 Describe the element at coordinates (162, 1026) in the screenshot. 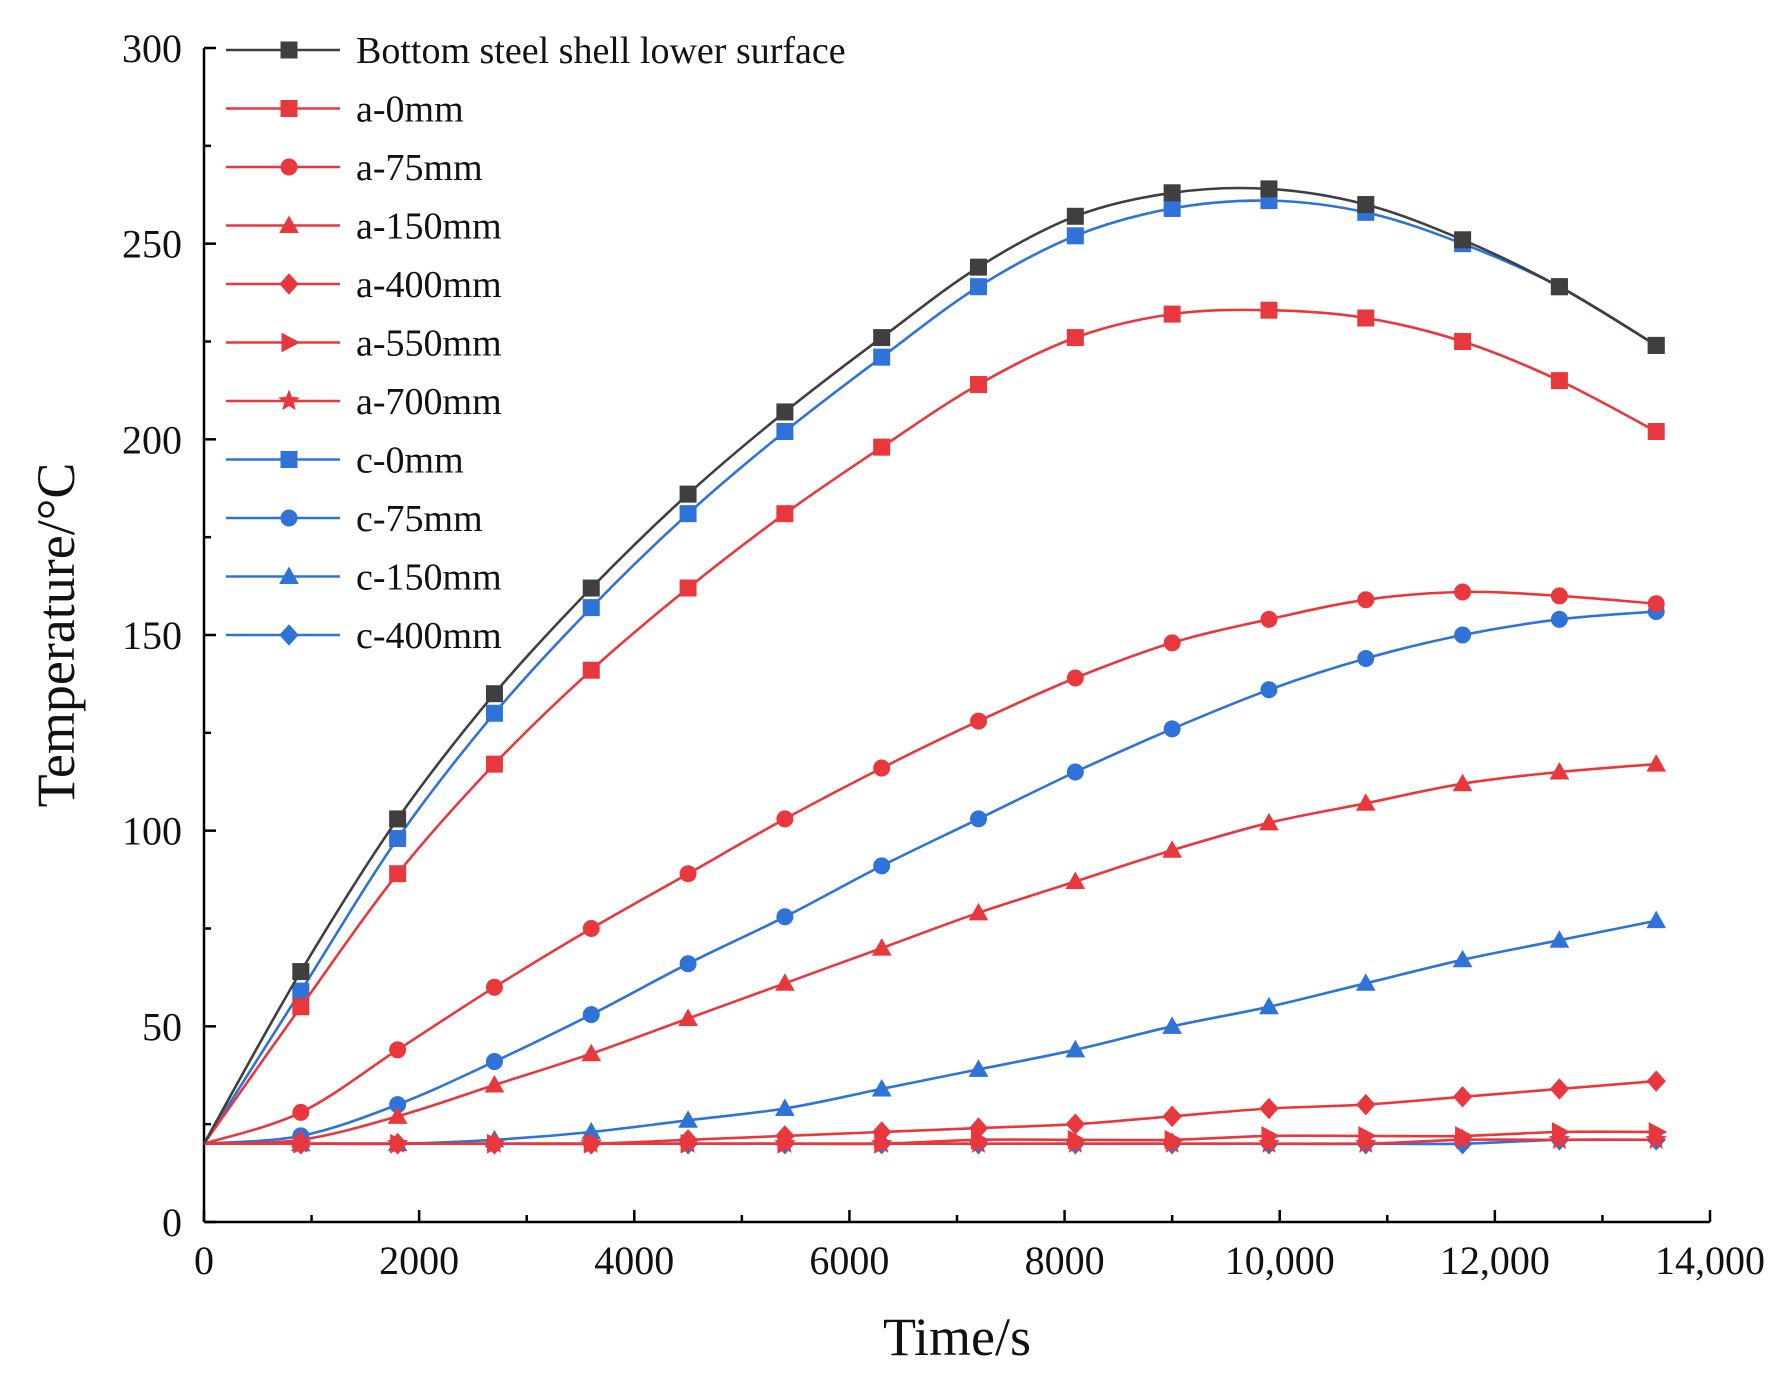

I see `y-tick-label: 50` at that location.